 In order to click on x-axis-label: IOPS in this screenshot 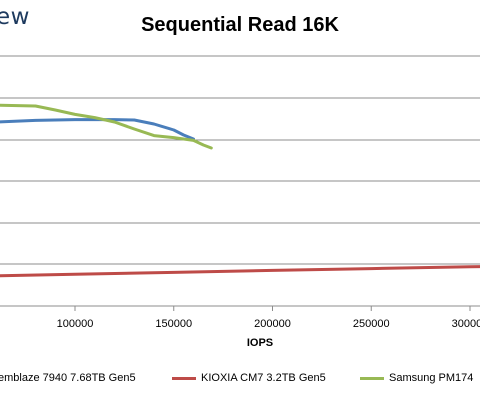, I will do `click(260, 343)`.